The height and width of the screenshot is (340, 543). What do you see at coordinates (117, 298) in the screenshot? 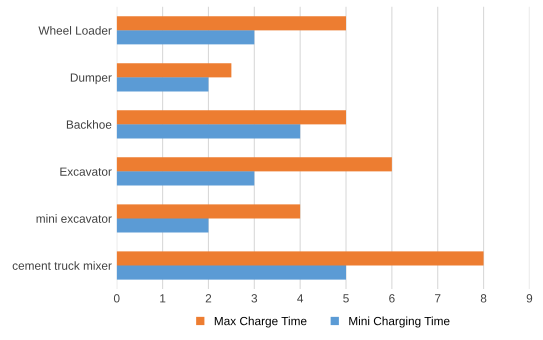
I see `x-tick-label: 0` at bounding box center [117, 298].